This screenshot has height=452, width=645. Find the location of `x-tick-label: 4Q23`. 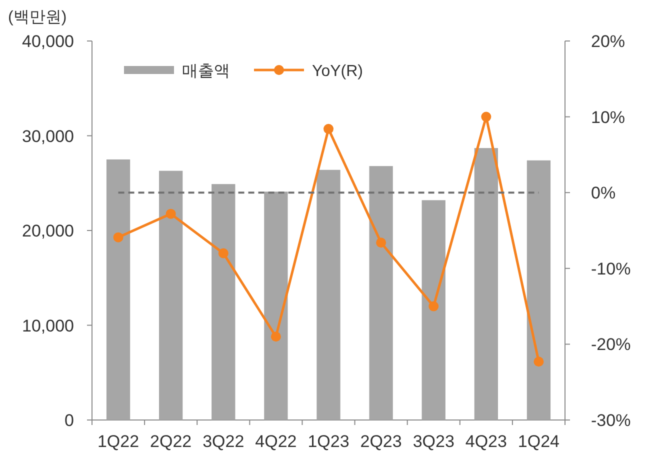

x-tick-label: 4Q23 is located at coordinates (486, 441).